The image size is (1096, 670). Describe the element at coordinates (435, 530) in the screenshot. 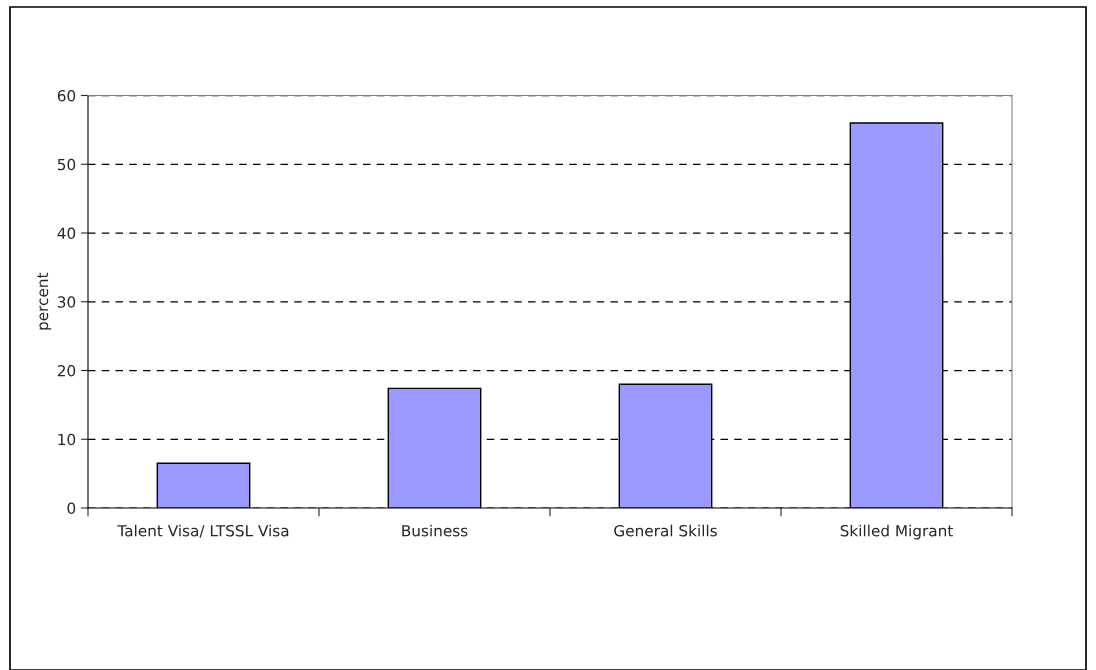

I see `x-tick-label: Business` at that location.